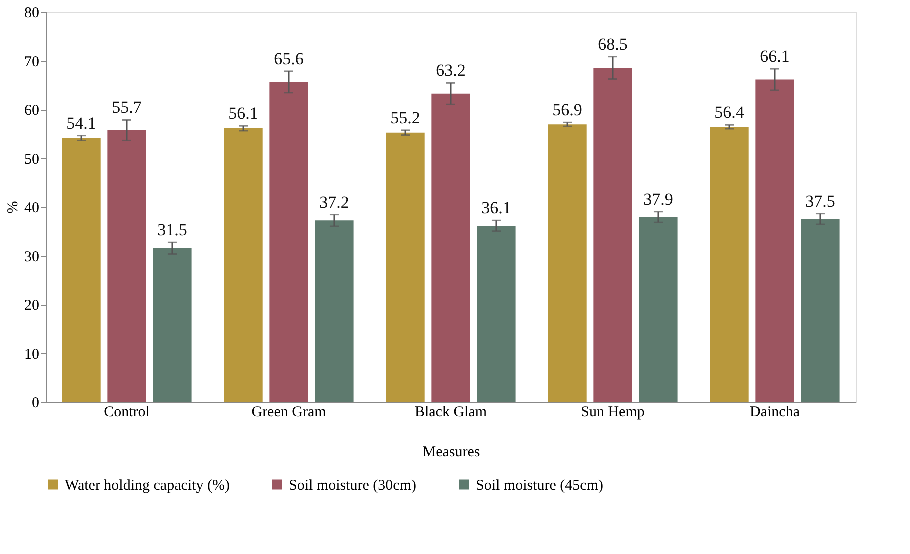 The height and width of the screenshot is (554, 910). I want to click on y-axis-title: %, so click(14, 207).